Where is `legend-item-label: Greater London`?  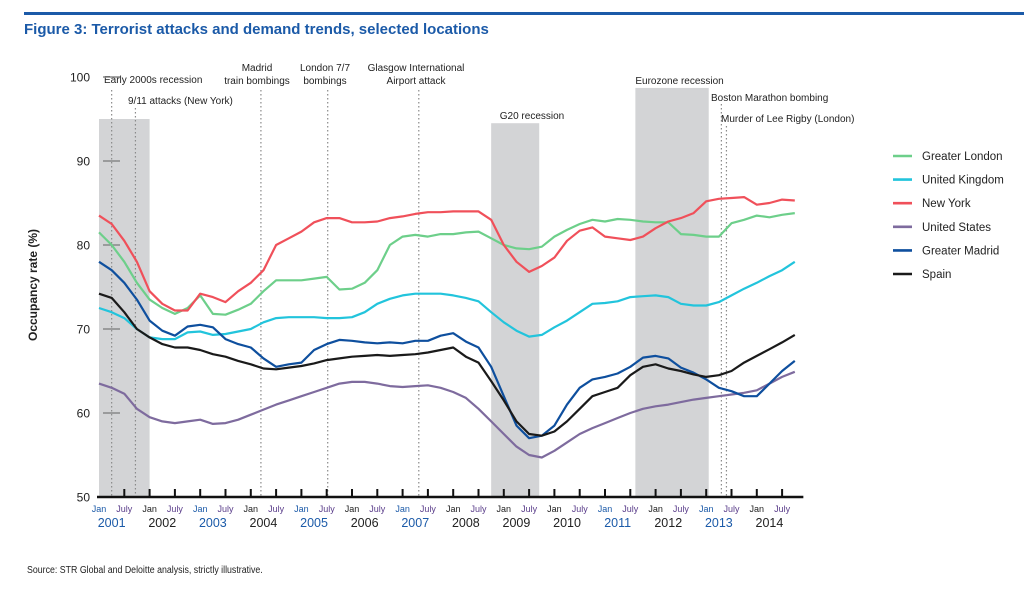 legend-item-label: Greater London is located at coordinates (962, 157).